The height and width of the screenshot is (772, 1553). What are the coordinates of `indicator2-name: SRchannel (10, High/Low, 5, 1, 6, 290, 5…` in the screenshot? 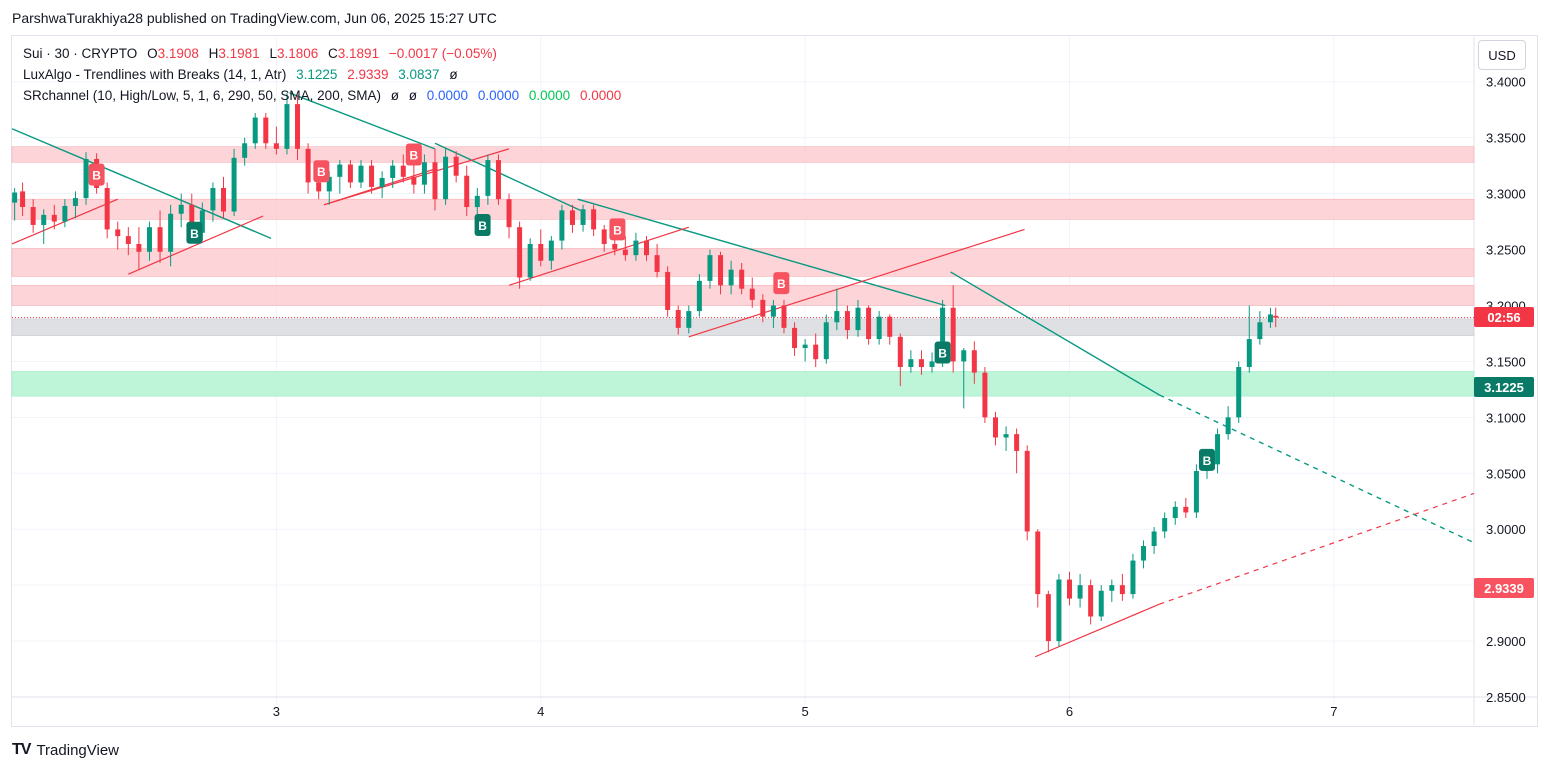 It's located at (202, 95).